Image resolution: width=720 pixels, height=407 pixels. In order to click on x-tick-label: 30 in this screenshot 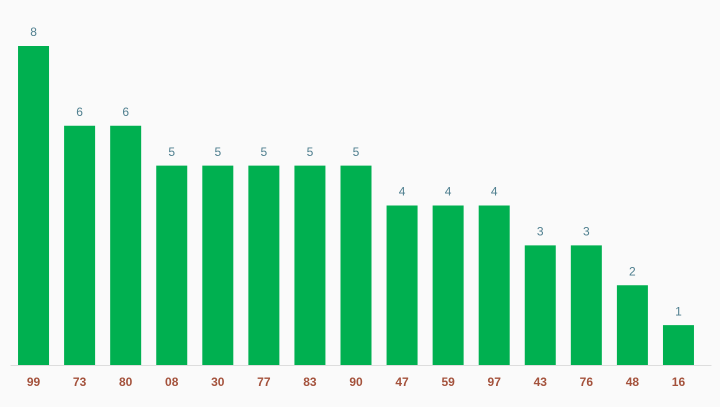, I will do `click(218, 382)`.